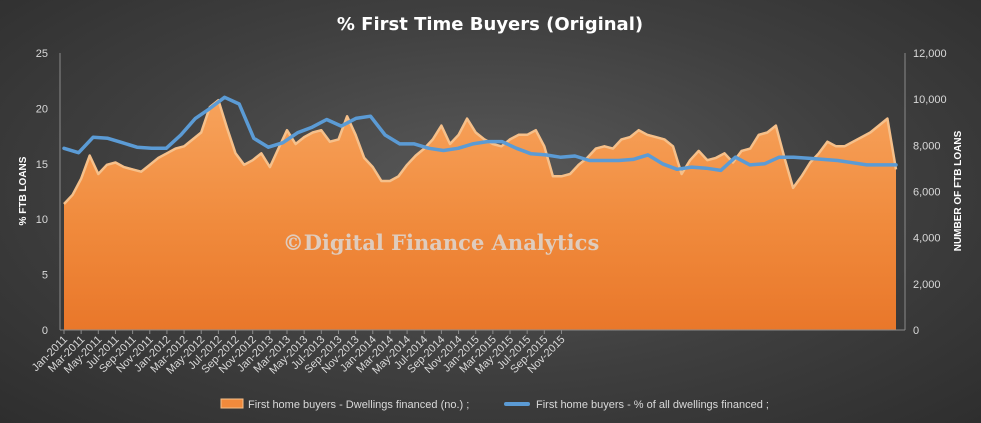 This screenshot has width=981, height=423. I want to click on left-tick-label: 0, so click(45, 331).